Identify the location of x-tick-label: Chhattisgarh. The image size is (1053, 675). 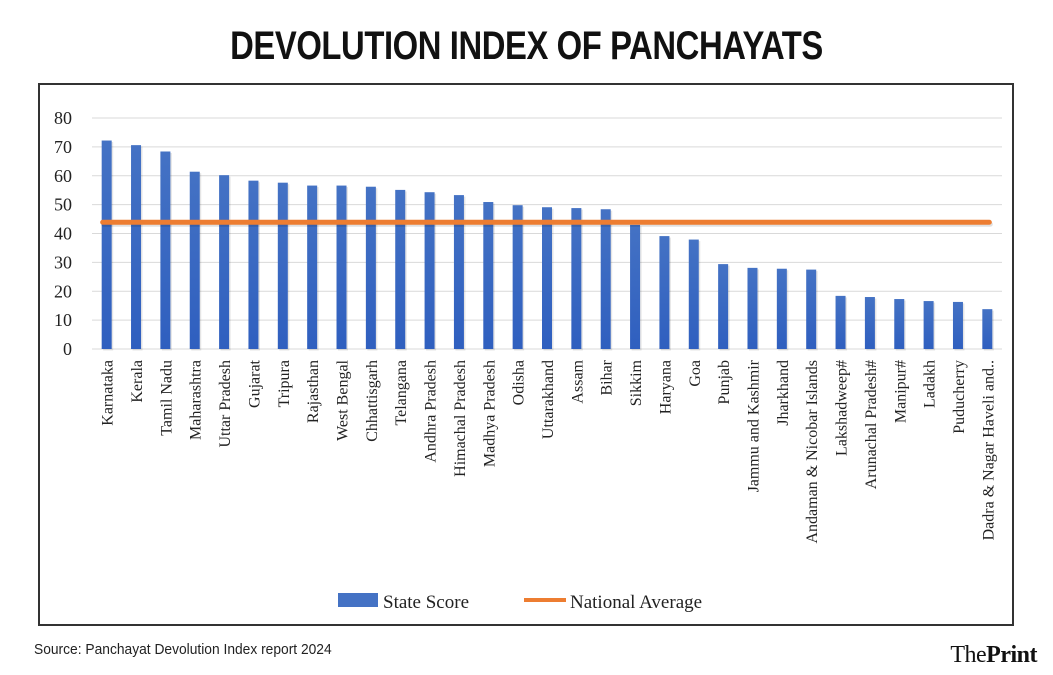
(372, 401).